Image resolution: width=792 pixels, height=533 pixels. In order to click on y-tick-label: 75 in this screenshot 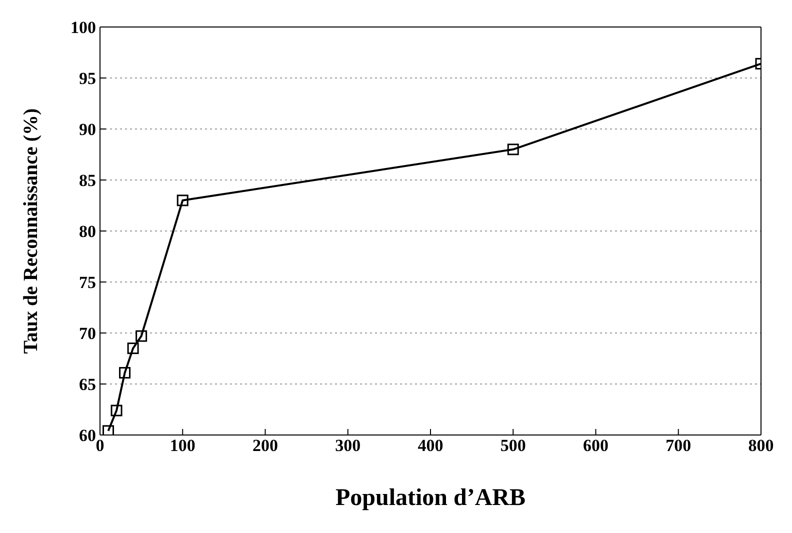, I will do `click(87, 282)`.